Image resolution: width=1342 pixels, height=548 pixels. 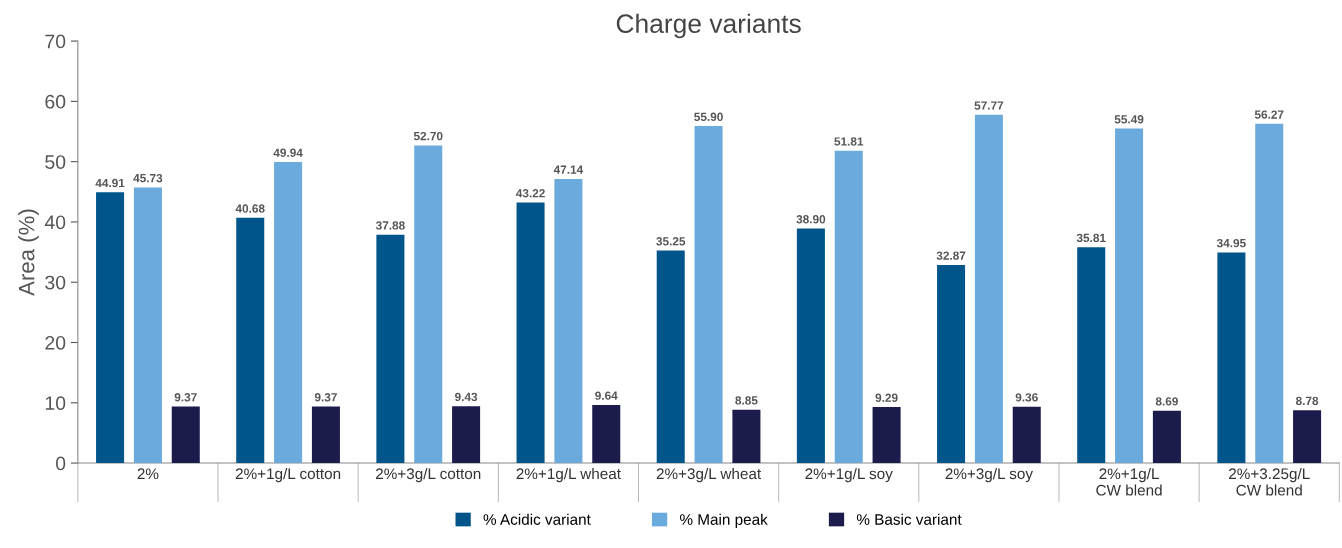 I want to click on legend-label: % Basic variant, so click(x=909, y=519).